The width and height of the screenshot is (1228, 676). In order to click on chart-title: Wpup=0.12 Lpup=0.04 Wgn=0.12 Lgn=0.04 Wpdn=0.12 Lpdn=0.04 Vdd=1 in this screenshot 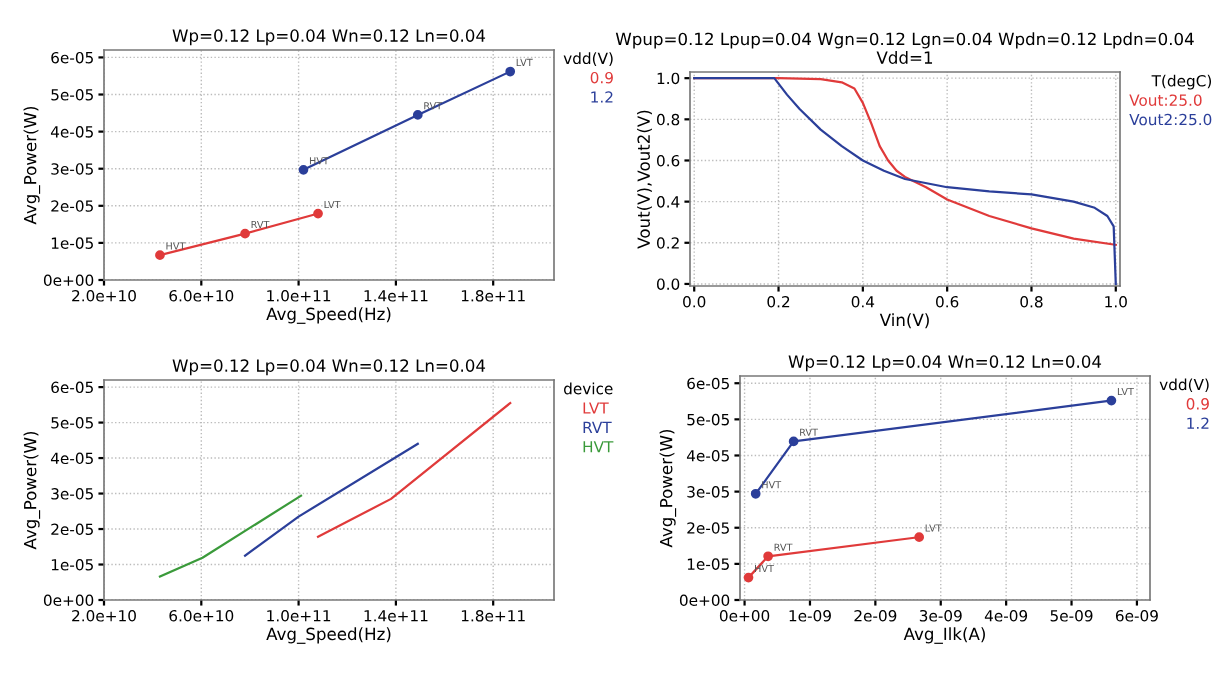, I will do `click(904, 48)`.